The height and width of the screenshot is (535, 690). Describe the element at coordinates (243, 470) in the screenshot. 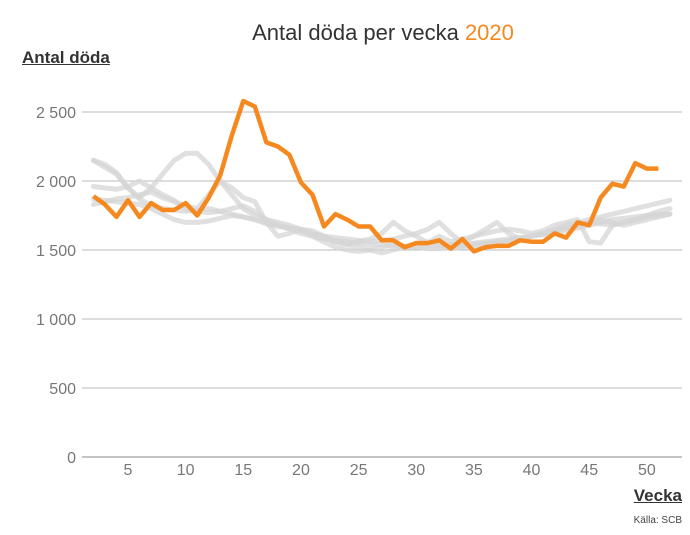

I see `x-tick-label: 15` at that location.